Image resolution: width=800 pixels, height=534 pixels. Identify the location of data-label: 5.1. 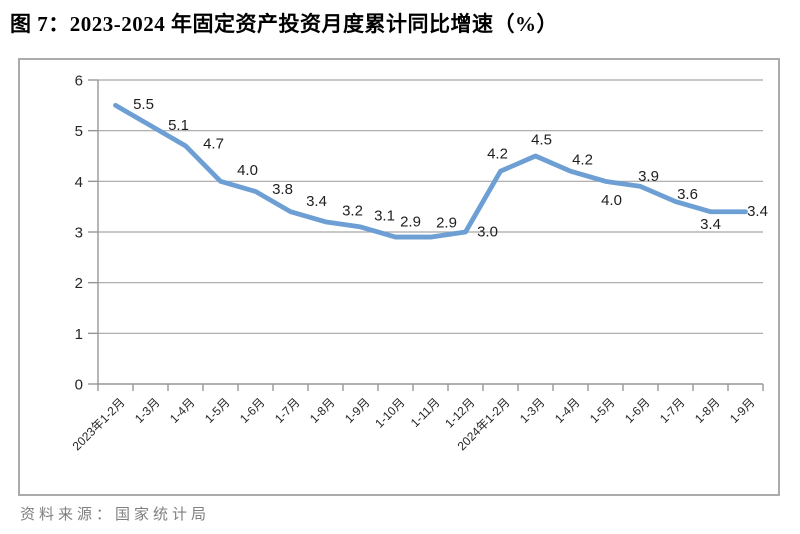
(178, 125).